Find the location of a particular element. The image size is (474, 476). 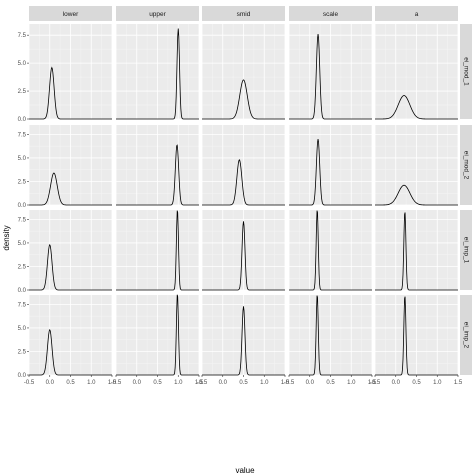

column-strip-label: smid is located at coordinates (244, 14).